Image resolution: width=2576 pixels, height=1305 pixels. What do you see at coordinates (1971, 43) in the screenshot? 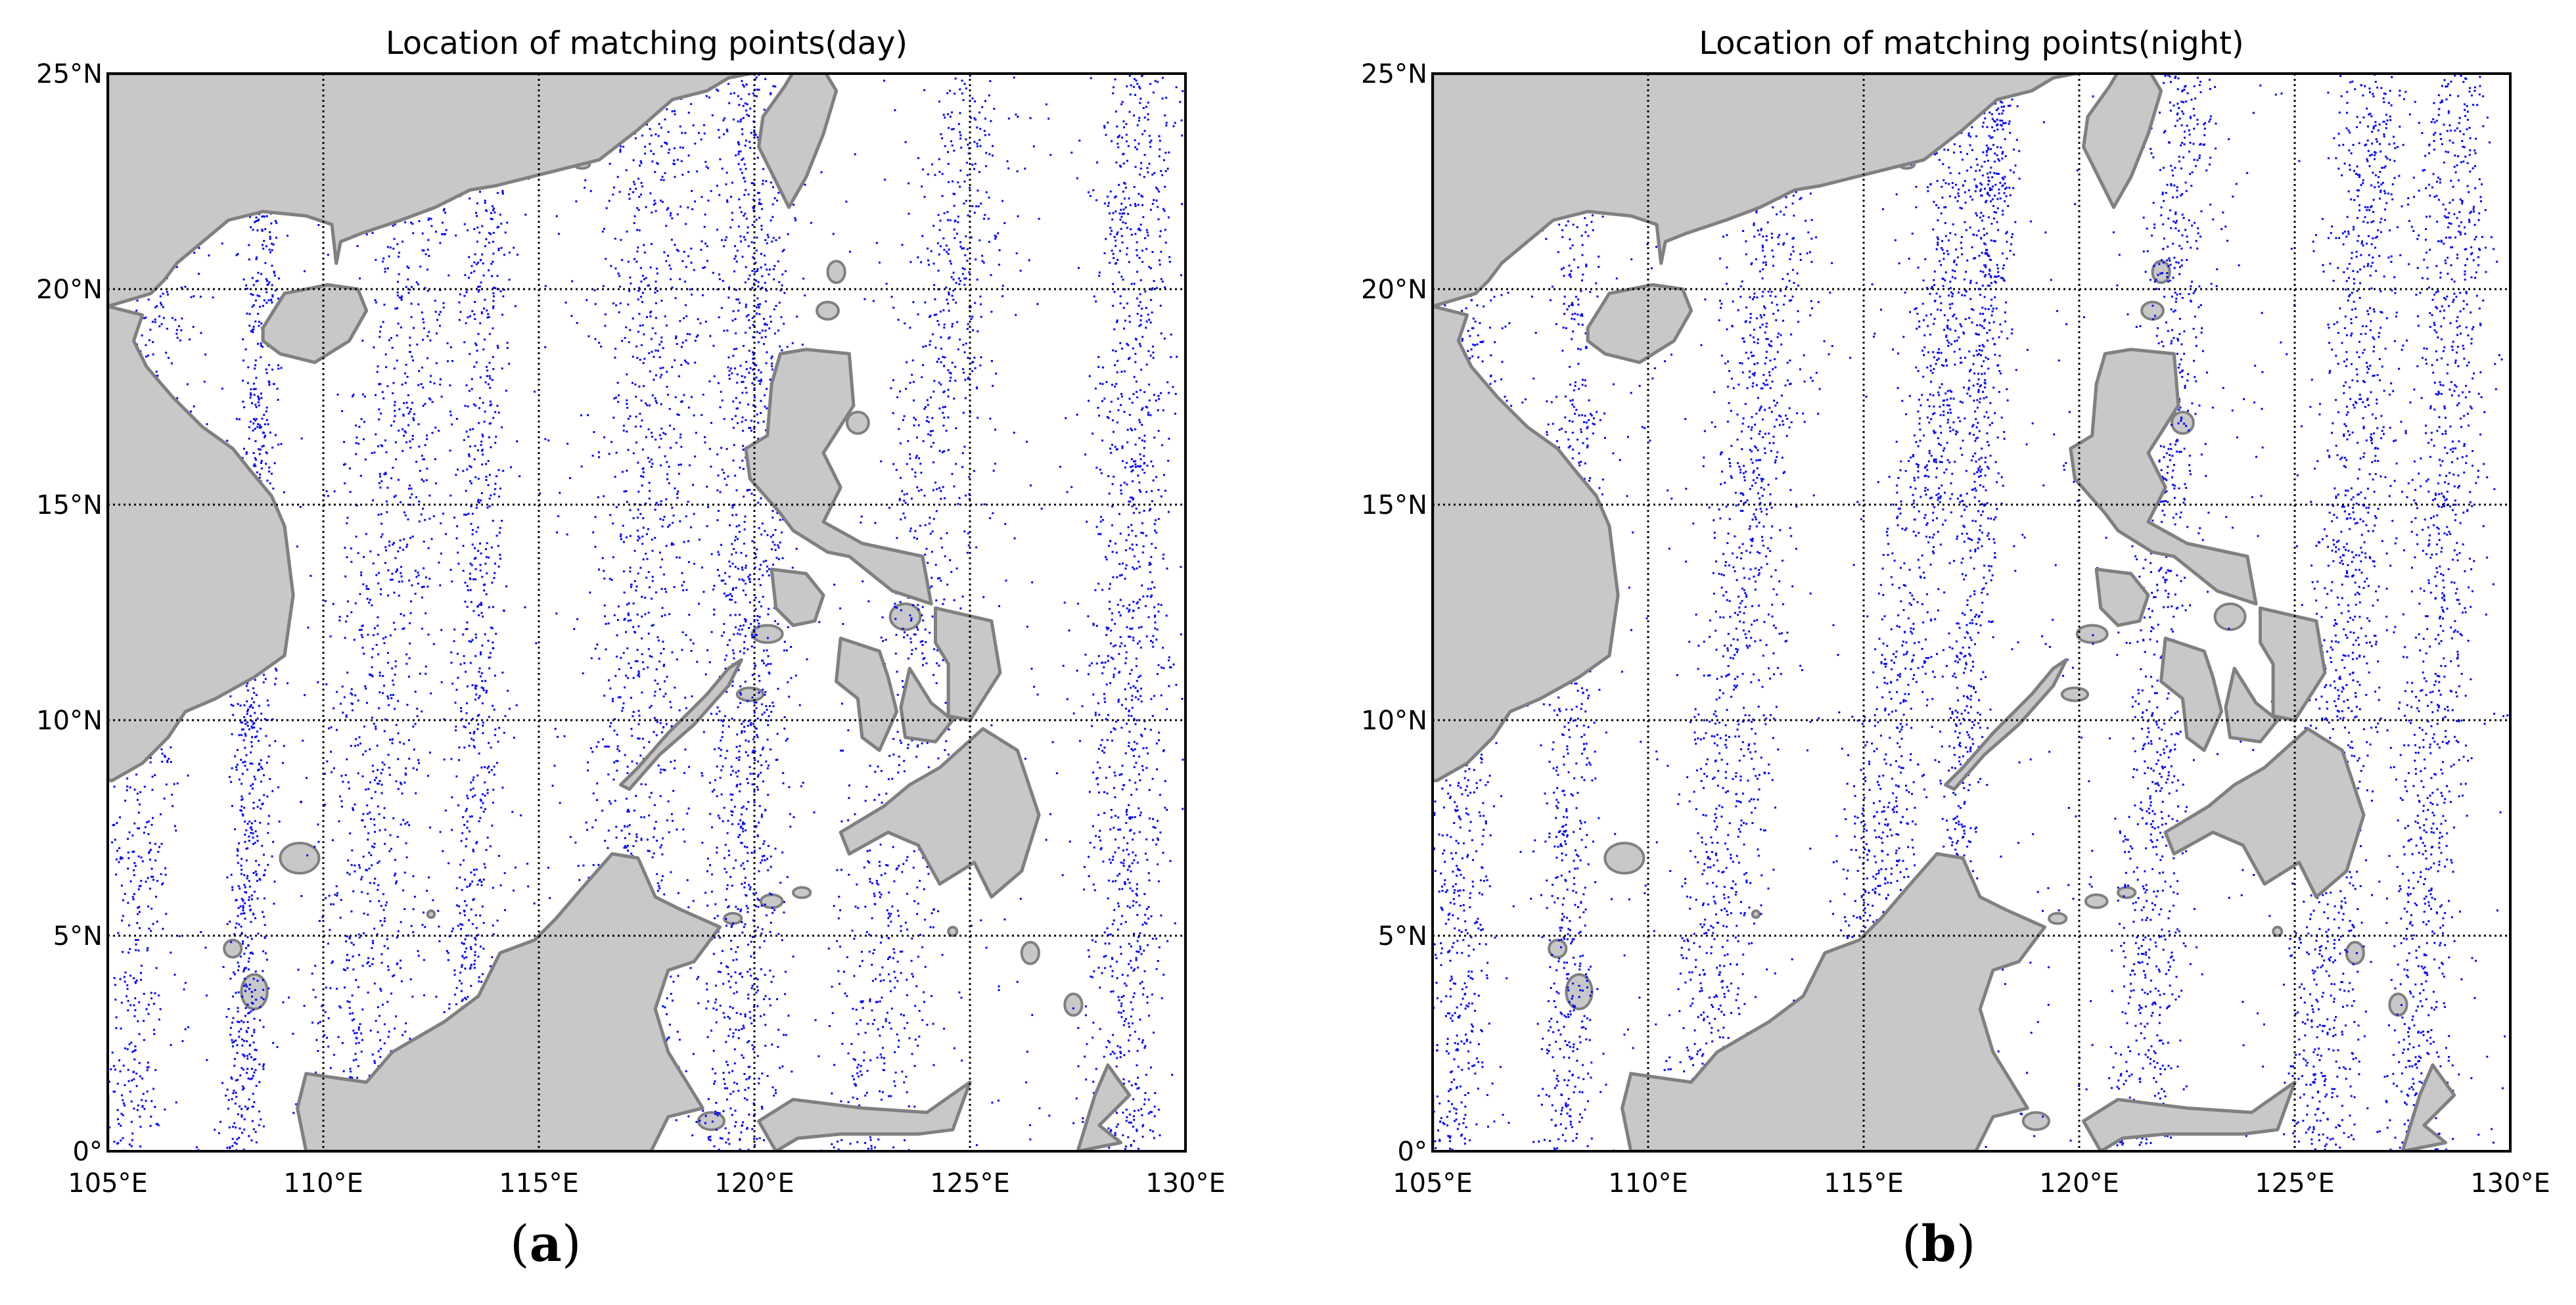
I see `panel-title: Location of matching points(night)` at bounding box center [1971, 43].